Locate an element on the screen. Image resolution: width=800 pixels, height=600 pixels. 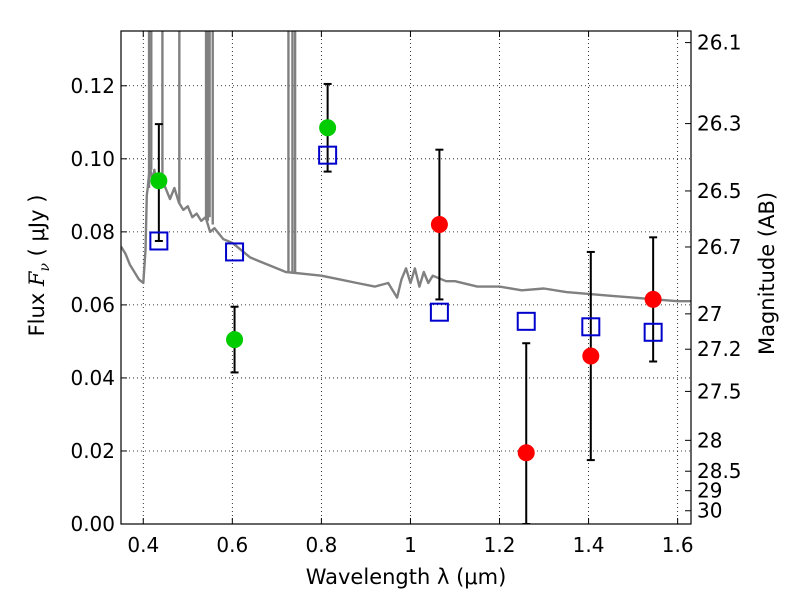
y-label-part: Flux is located at coordinates (37, 311).